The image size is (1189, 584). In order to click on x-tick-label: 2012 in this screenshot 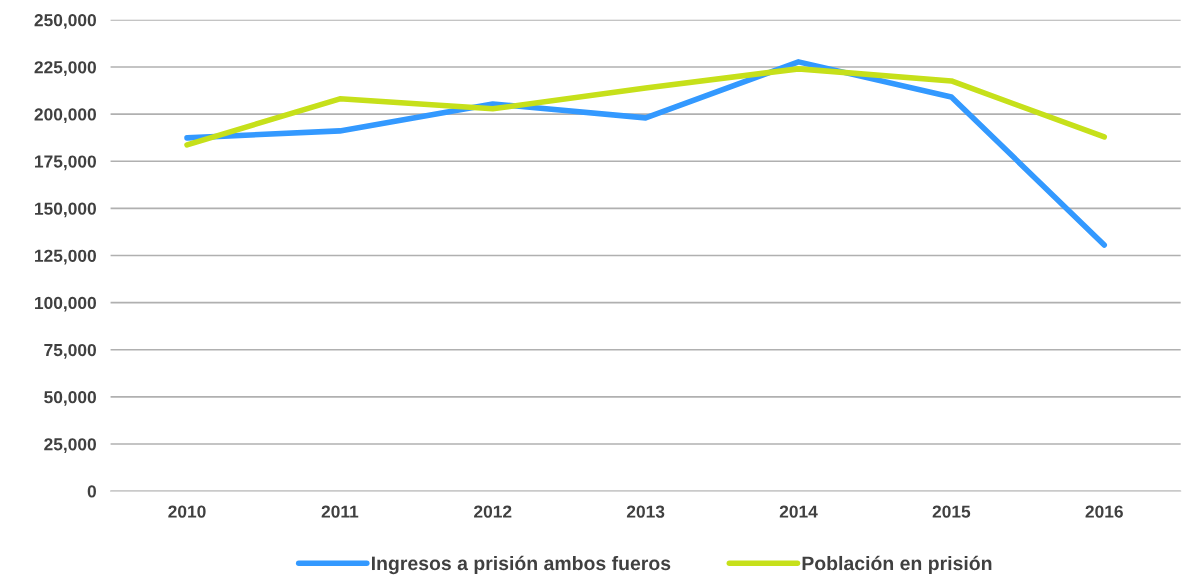, I will do `click(493, 511)`.